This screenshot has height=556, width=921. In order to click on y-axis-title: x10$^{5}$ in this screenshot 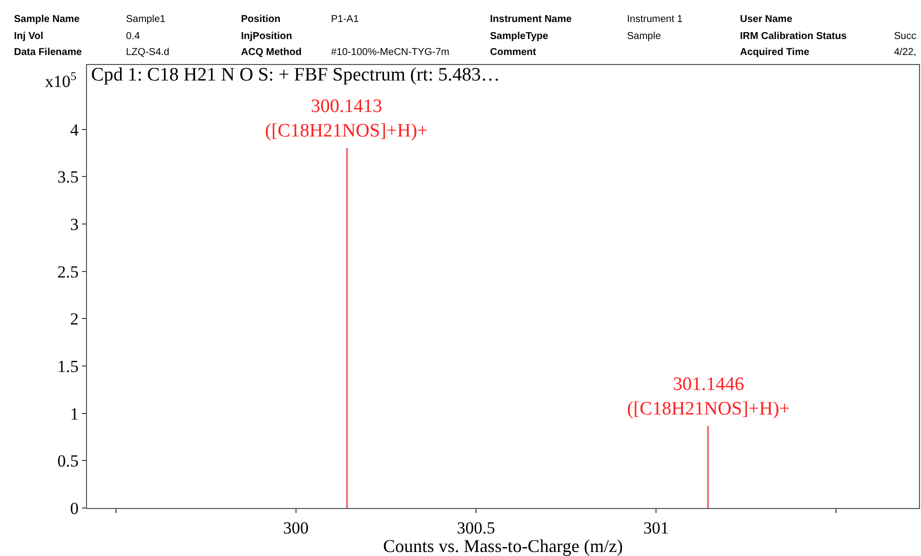, I will do `click(60, 80)`.